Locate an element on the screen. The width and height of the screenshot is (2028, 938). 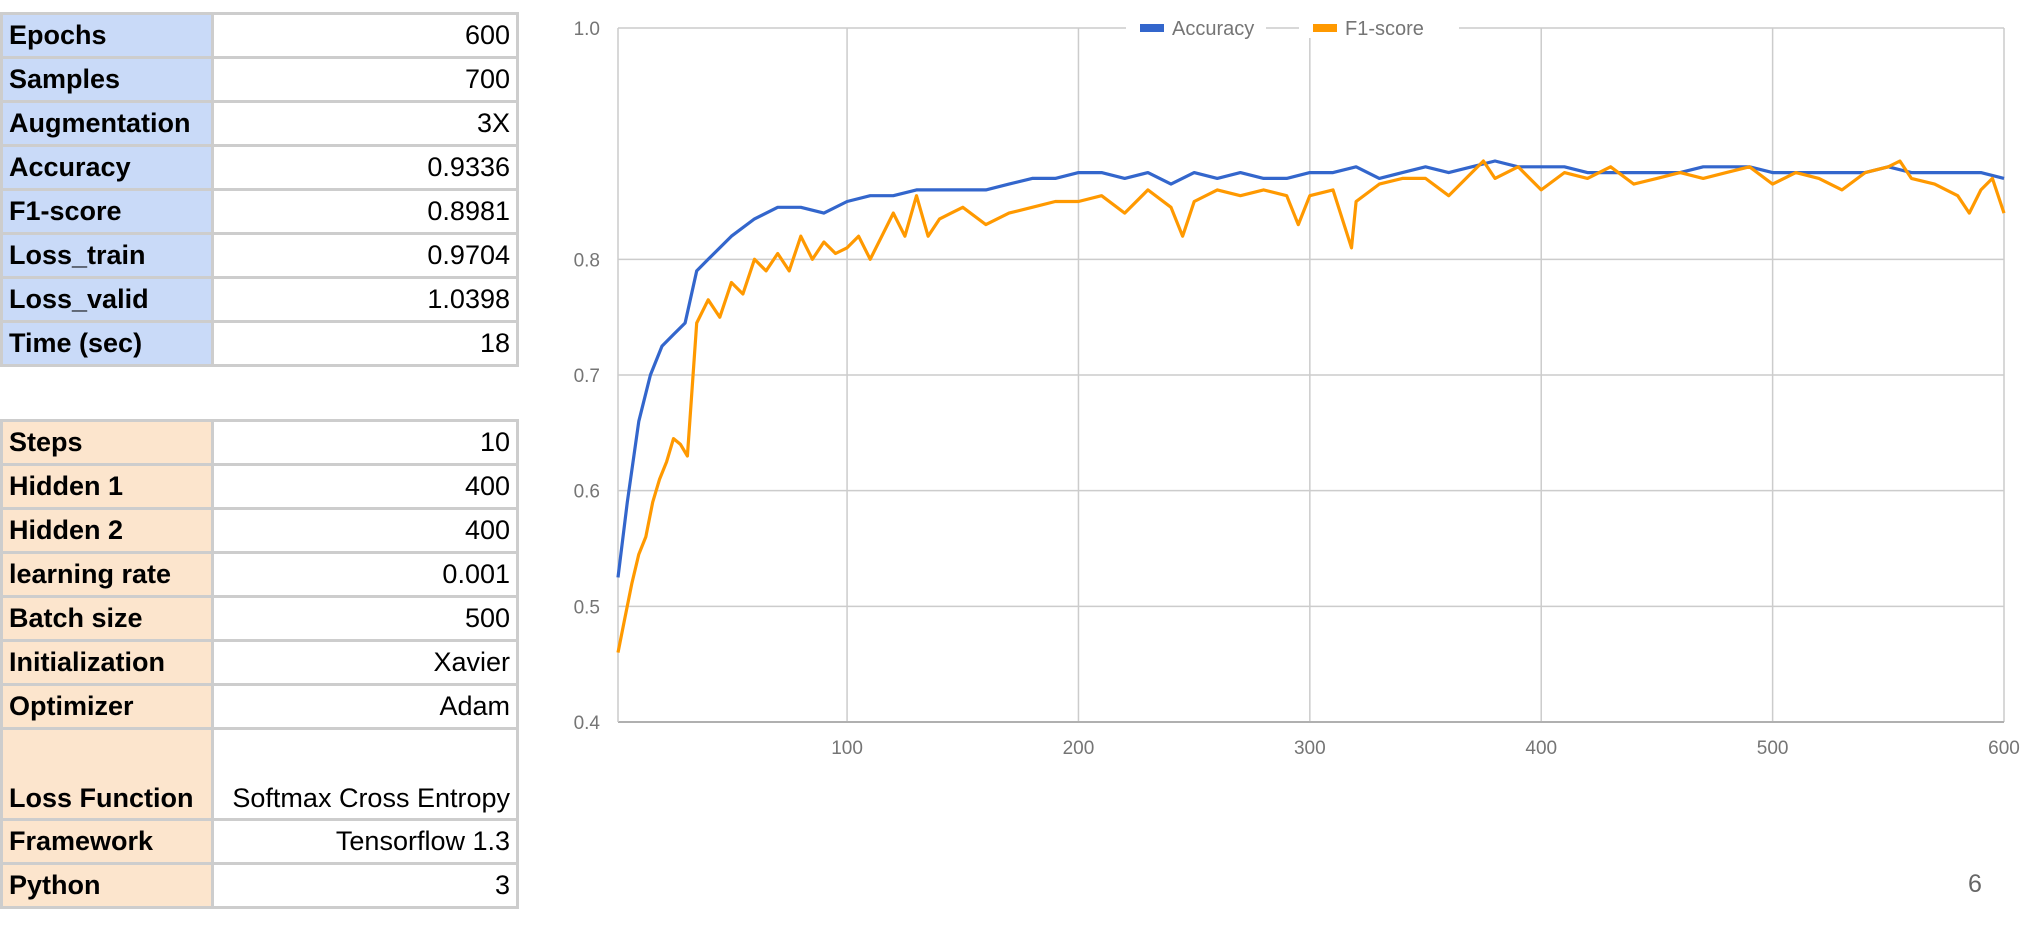
table-row: Initialization Xavier is located at coordinates (259, 662).